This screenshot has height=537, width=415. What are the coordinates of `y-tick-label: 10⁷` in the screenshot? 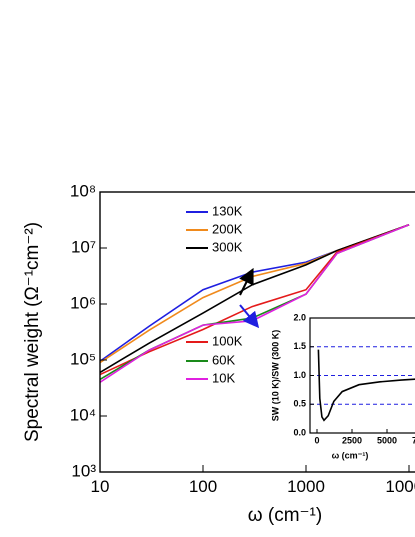 It's located at (83, 246).